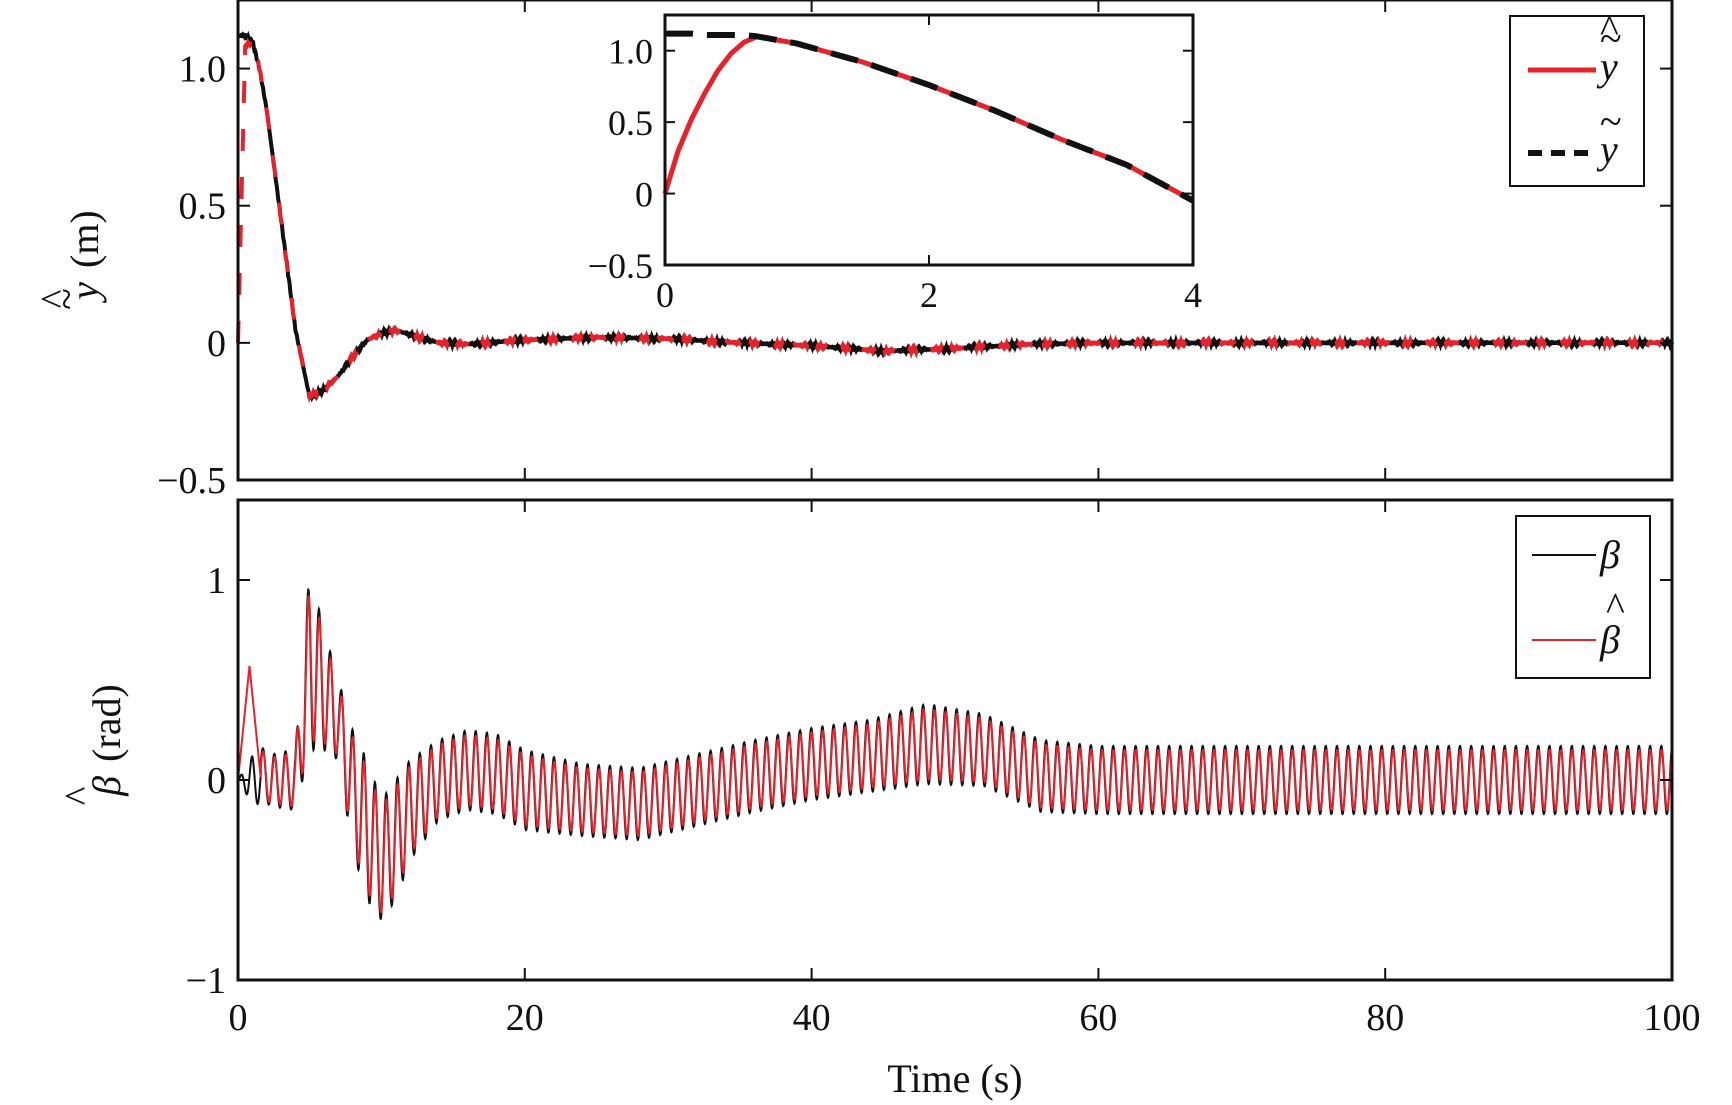 The image size is (1732, 1105). What do you see at coordinates (206, 981) in the screenshot?
I see `bottom-ytick-label: −1` at bounding box center [206, 981].